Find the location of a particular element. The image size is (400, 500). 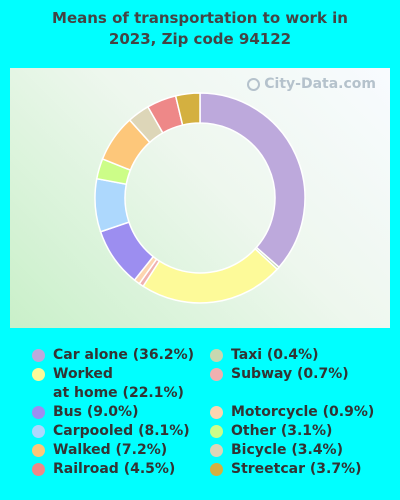

legend-item-taxi: Taxi (0.4%) is located at coordinates (264, 355).